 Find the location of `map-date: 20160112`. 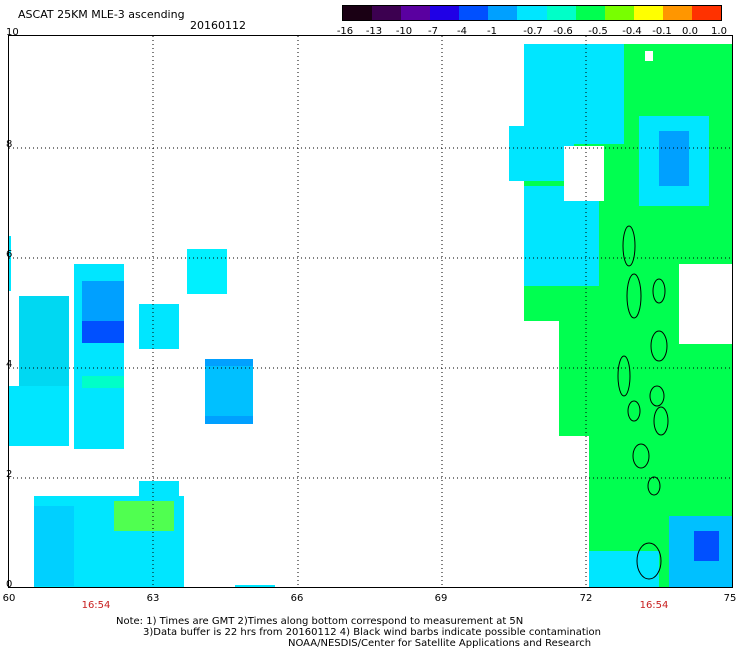

map-date: 20160112 is located at coordinates (218, 25).